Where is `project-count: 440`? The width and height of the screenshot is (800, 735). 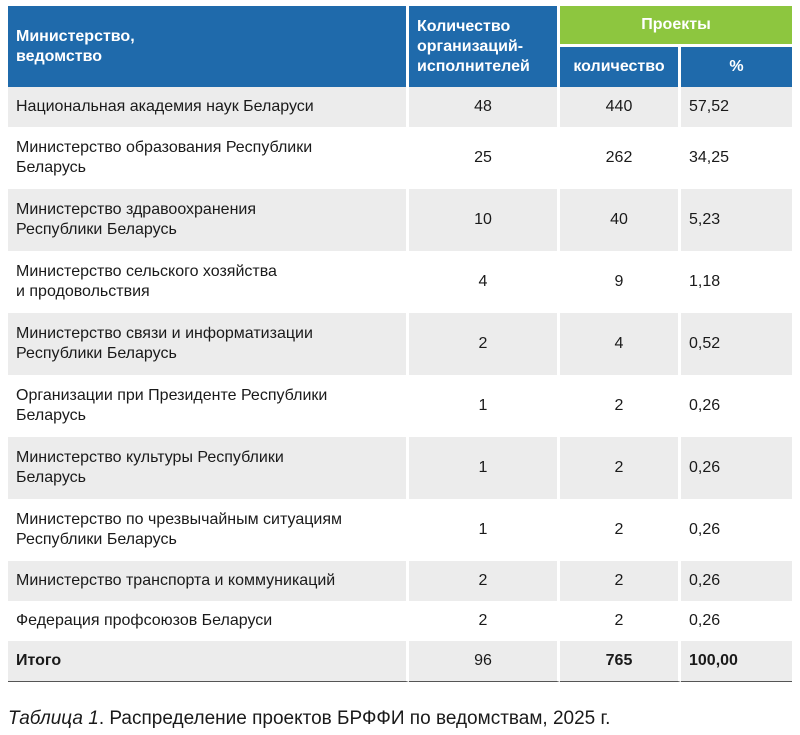 project-count: 440 is located at coordinates (620, 107).